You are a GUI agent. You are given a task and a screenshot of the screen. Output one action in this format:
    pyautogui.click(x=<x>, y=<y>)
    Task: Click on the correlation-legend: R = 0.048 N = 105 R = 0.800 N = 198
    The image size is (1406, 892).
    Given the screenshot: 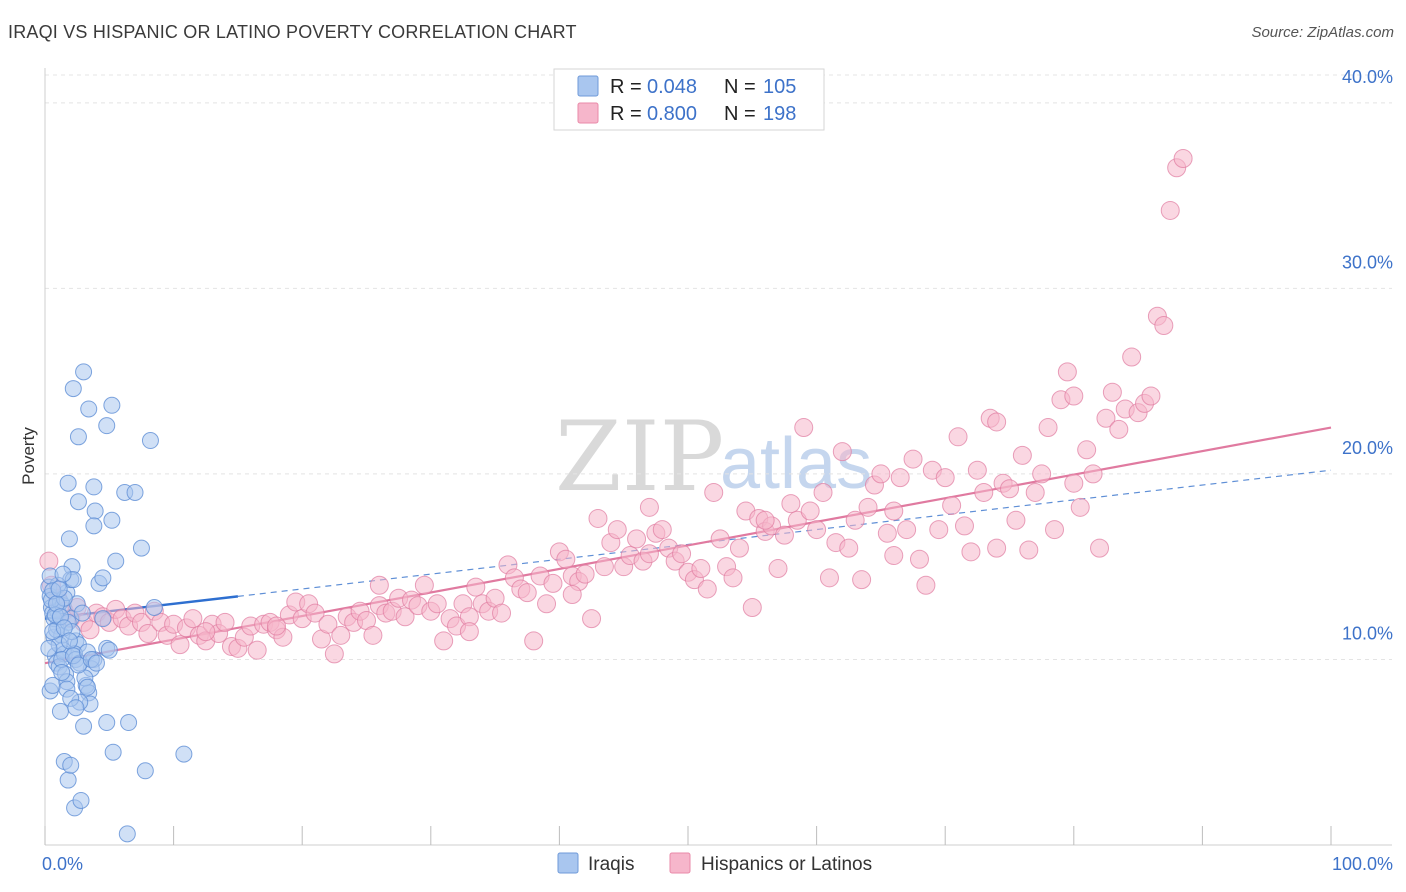 What is the action you would take?
    pyautogui.click(x=689, y=99)
    